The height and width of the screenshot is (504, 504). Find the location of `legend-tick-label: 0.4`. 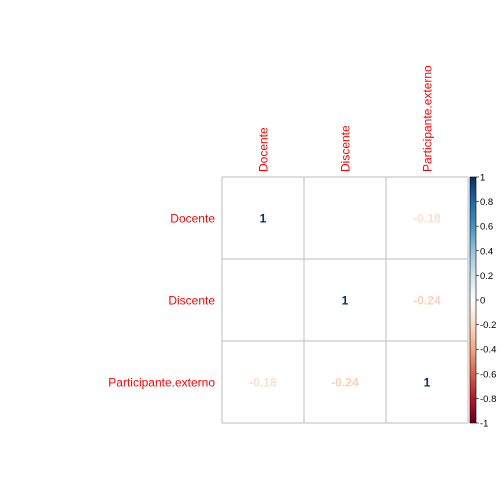

legend-tick-label: 0.4 is located at coordinates (486, 251).